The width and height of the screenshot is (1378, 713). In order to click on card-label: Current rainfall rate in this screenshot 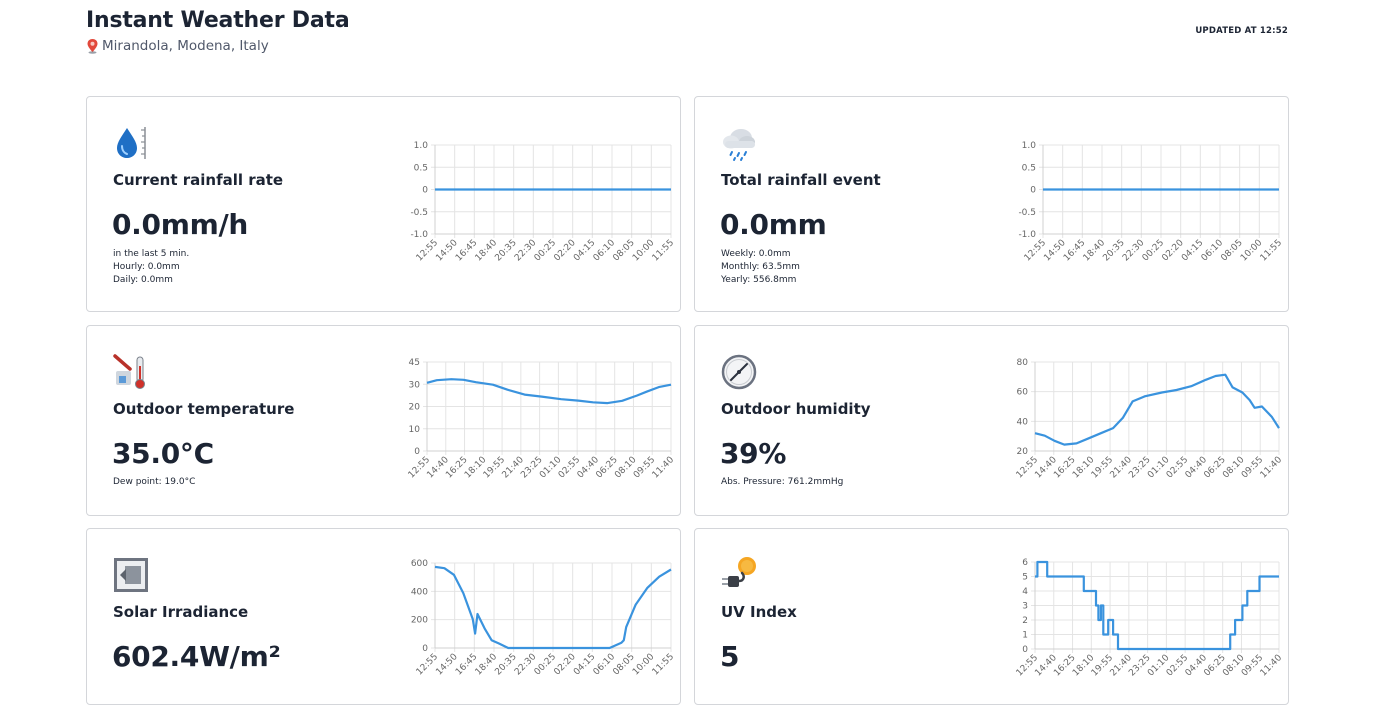, I will do `click(198, 180)`.